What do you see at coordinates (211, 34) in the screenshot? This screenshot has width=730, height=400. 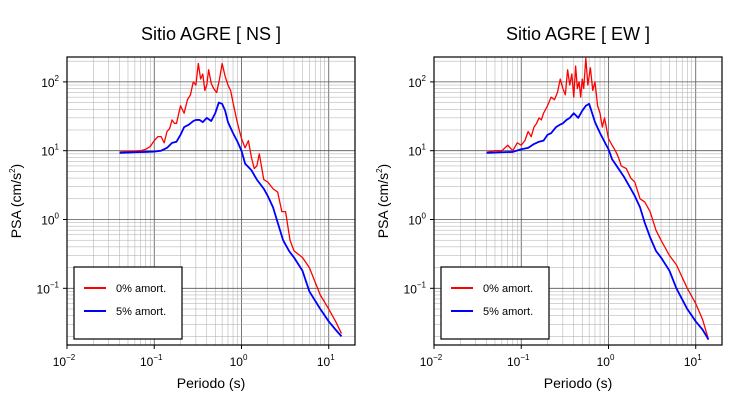 I see `chart-title: Sitio AGRE [ NS ]` at bounding box center [211, 34].